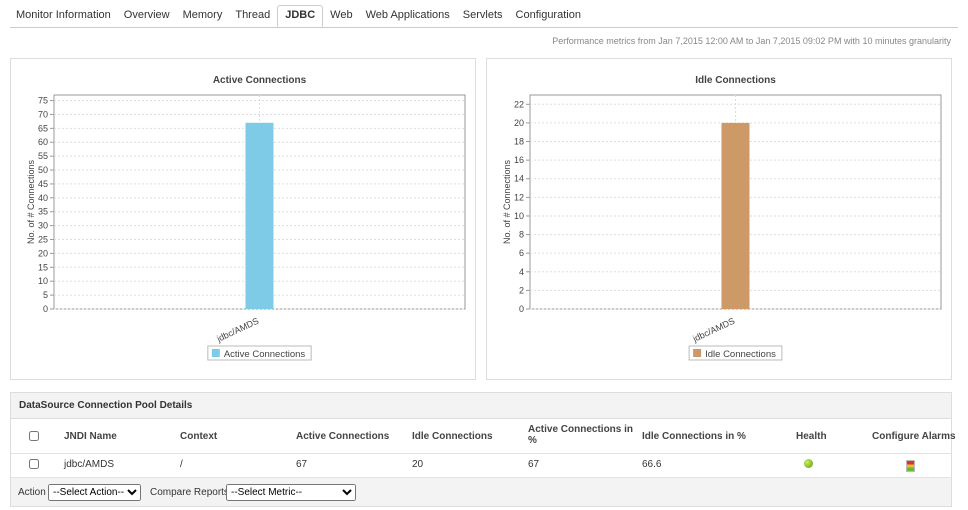  What do you see at coordinates (519, 197) in the screenshot?
I see `y-tick-label: 12` at bounding box center [519, 197].